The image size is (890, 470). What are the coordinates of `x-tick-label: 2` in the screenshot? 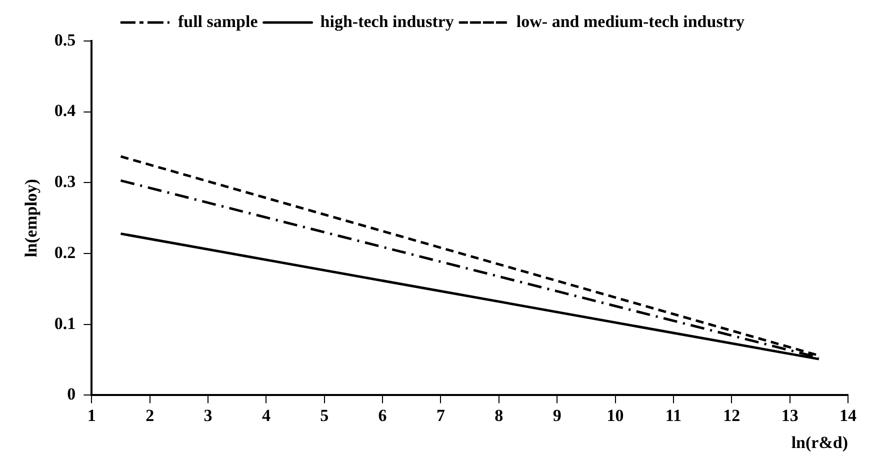 It's located at (150, 415).